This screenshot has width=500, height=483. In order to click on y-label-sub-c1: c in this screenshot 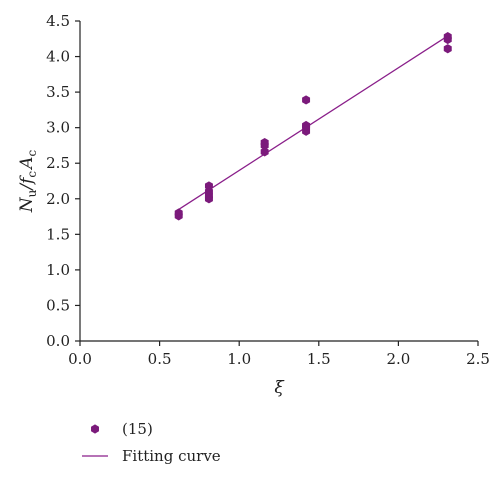, I will do `click(32, 174)`.